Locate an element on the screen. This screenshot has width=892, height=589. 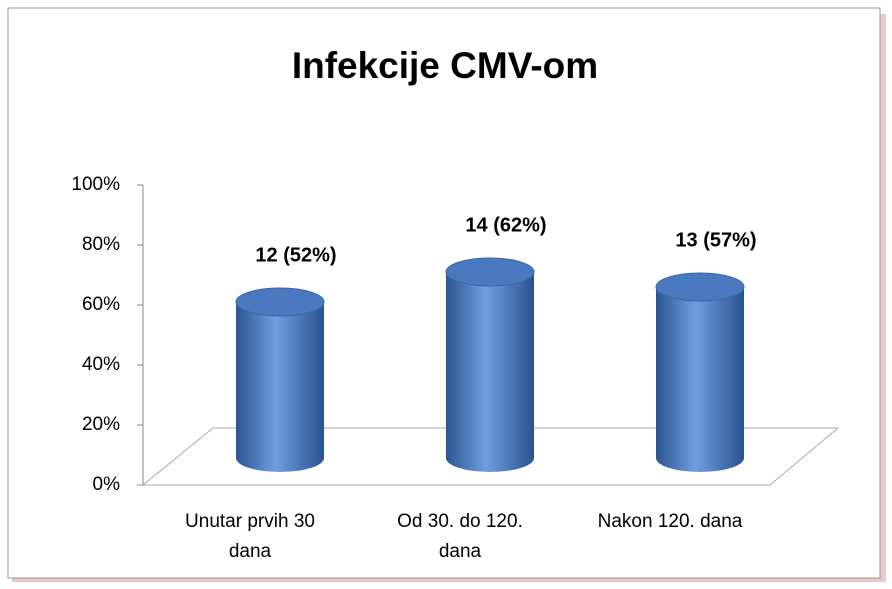
data-label: 12 (52%) is located at coordinates (295, 255).